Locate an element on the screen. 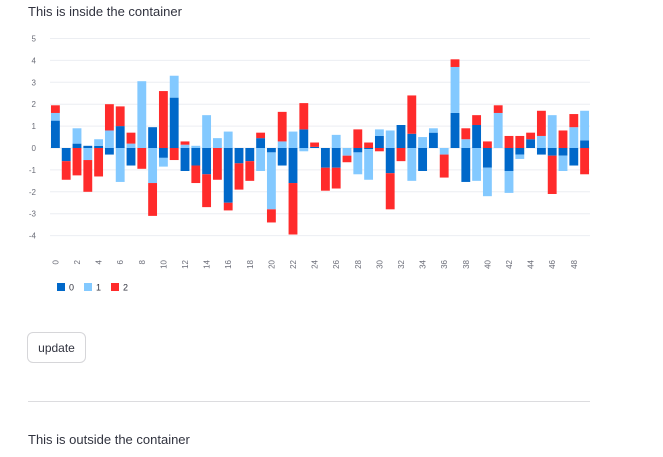  x-tick-label: 4 is located at coordinates (99, 261).